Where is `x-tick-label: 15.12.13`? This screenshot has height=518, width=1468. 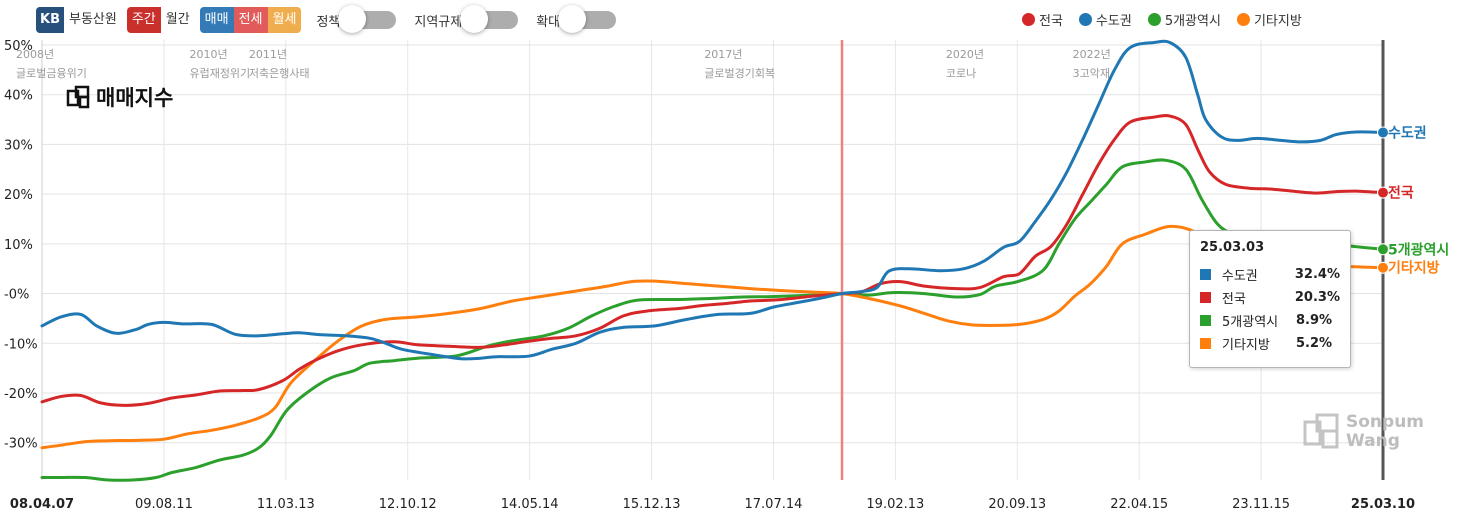
x-tick-label: 15.12.13 is located at coordinates (652, 504).